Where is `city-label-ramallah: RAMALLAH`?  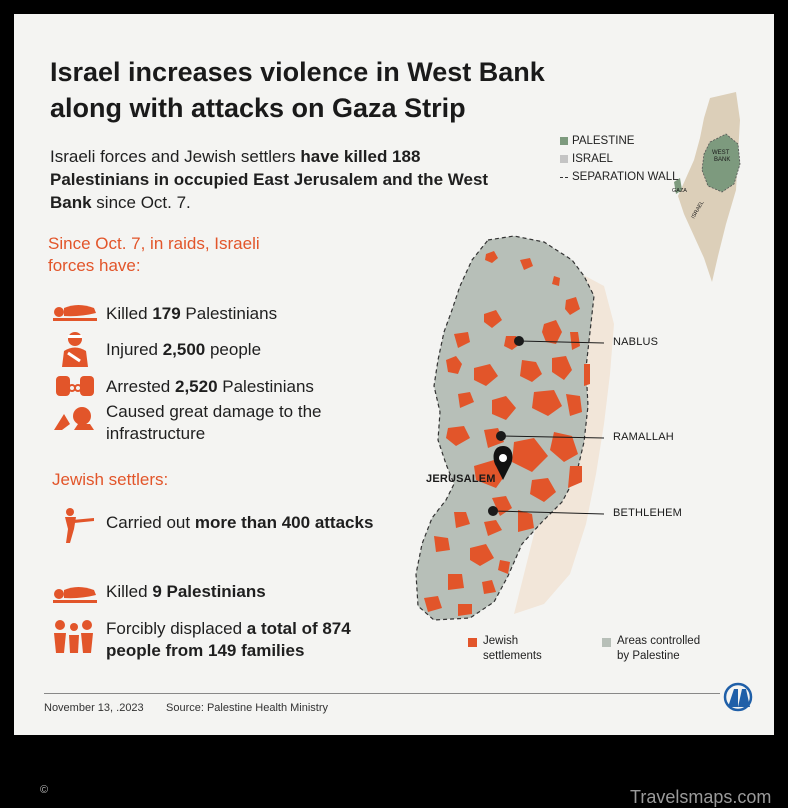
city-label-ramallah: RAMALLAH is located at coordinates (643, 437).